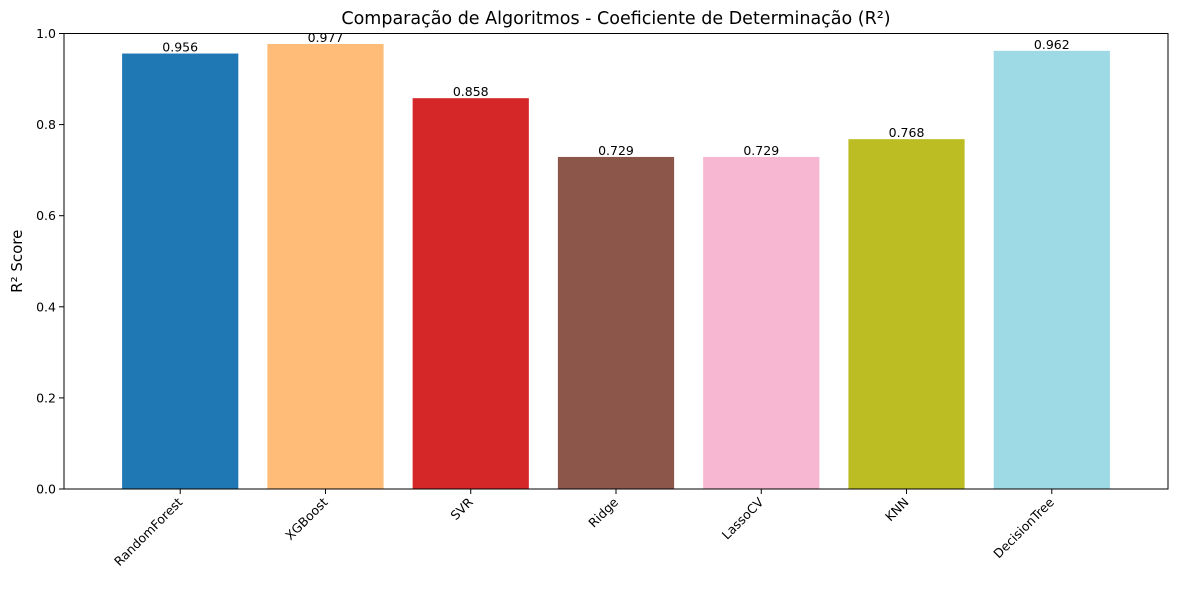 This screenshot has width=1189, height=594. What do you see at coordinates (306, 518) in the screenshot?
I see `x-tick-label: XGBoost` at bounding box center [306, 518].